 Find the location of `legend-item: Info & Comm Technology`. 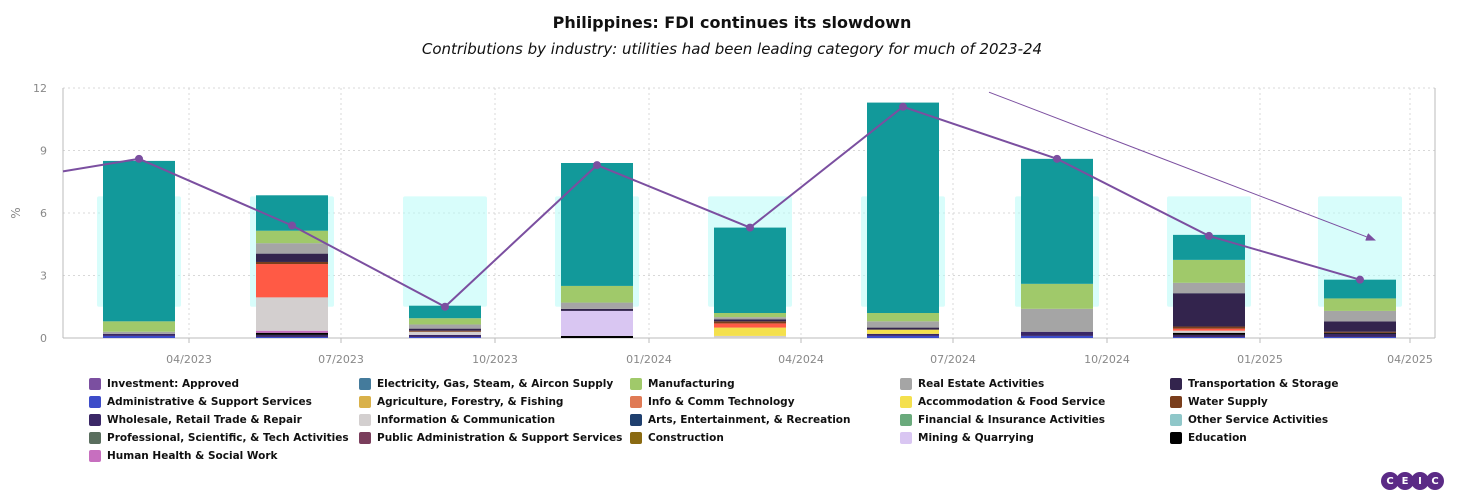

legend-item: Info & Comm Technology is located at coordinates (712, 402).